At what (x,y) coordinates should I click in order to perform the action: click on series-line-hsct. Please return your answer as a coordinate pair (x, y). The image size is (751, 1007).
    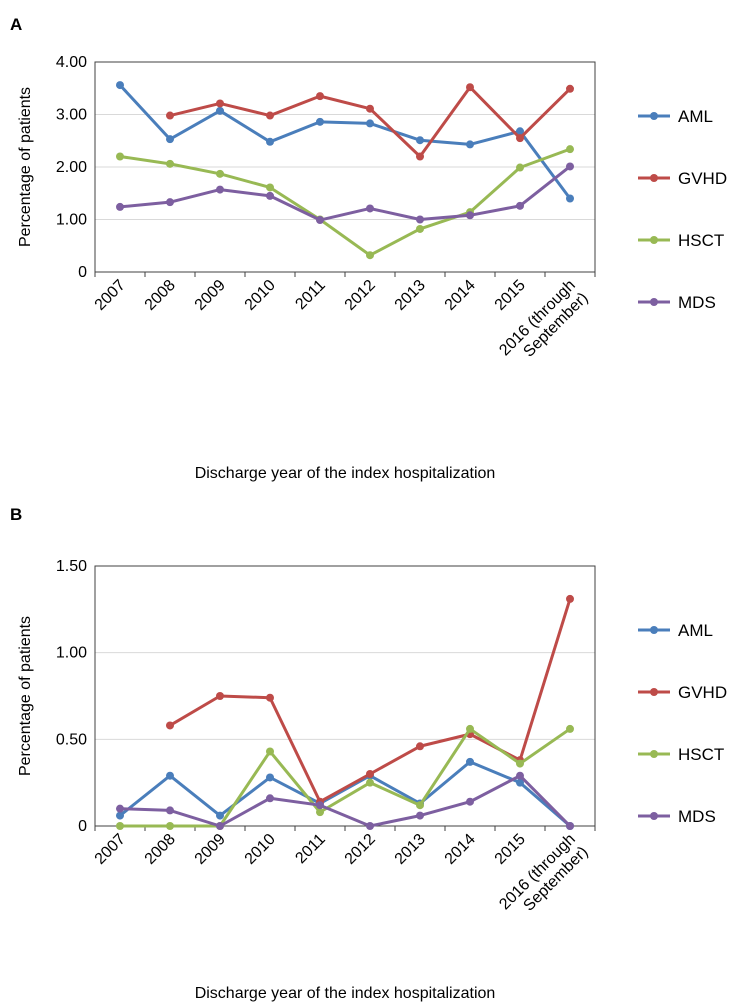
    Looking at the image, I should click on (345, 202).